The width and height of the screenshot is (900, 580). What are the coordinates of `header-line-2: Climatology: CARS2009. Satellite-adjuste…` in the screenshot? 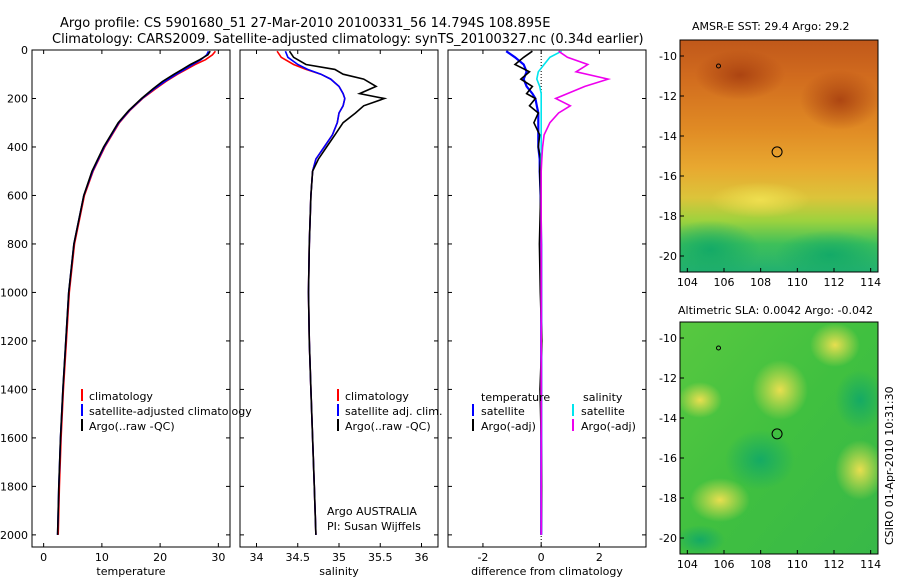 It's located at (348, 39).